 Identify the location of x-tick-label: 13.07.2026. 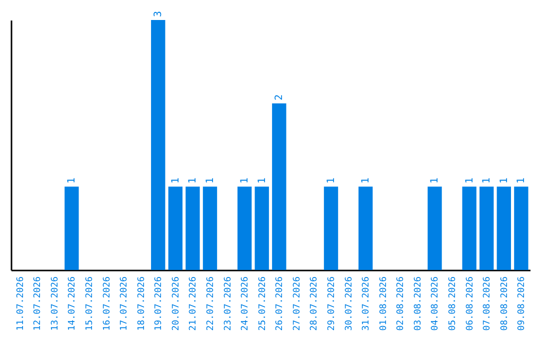
(55, 303).